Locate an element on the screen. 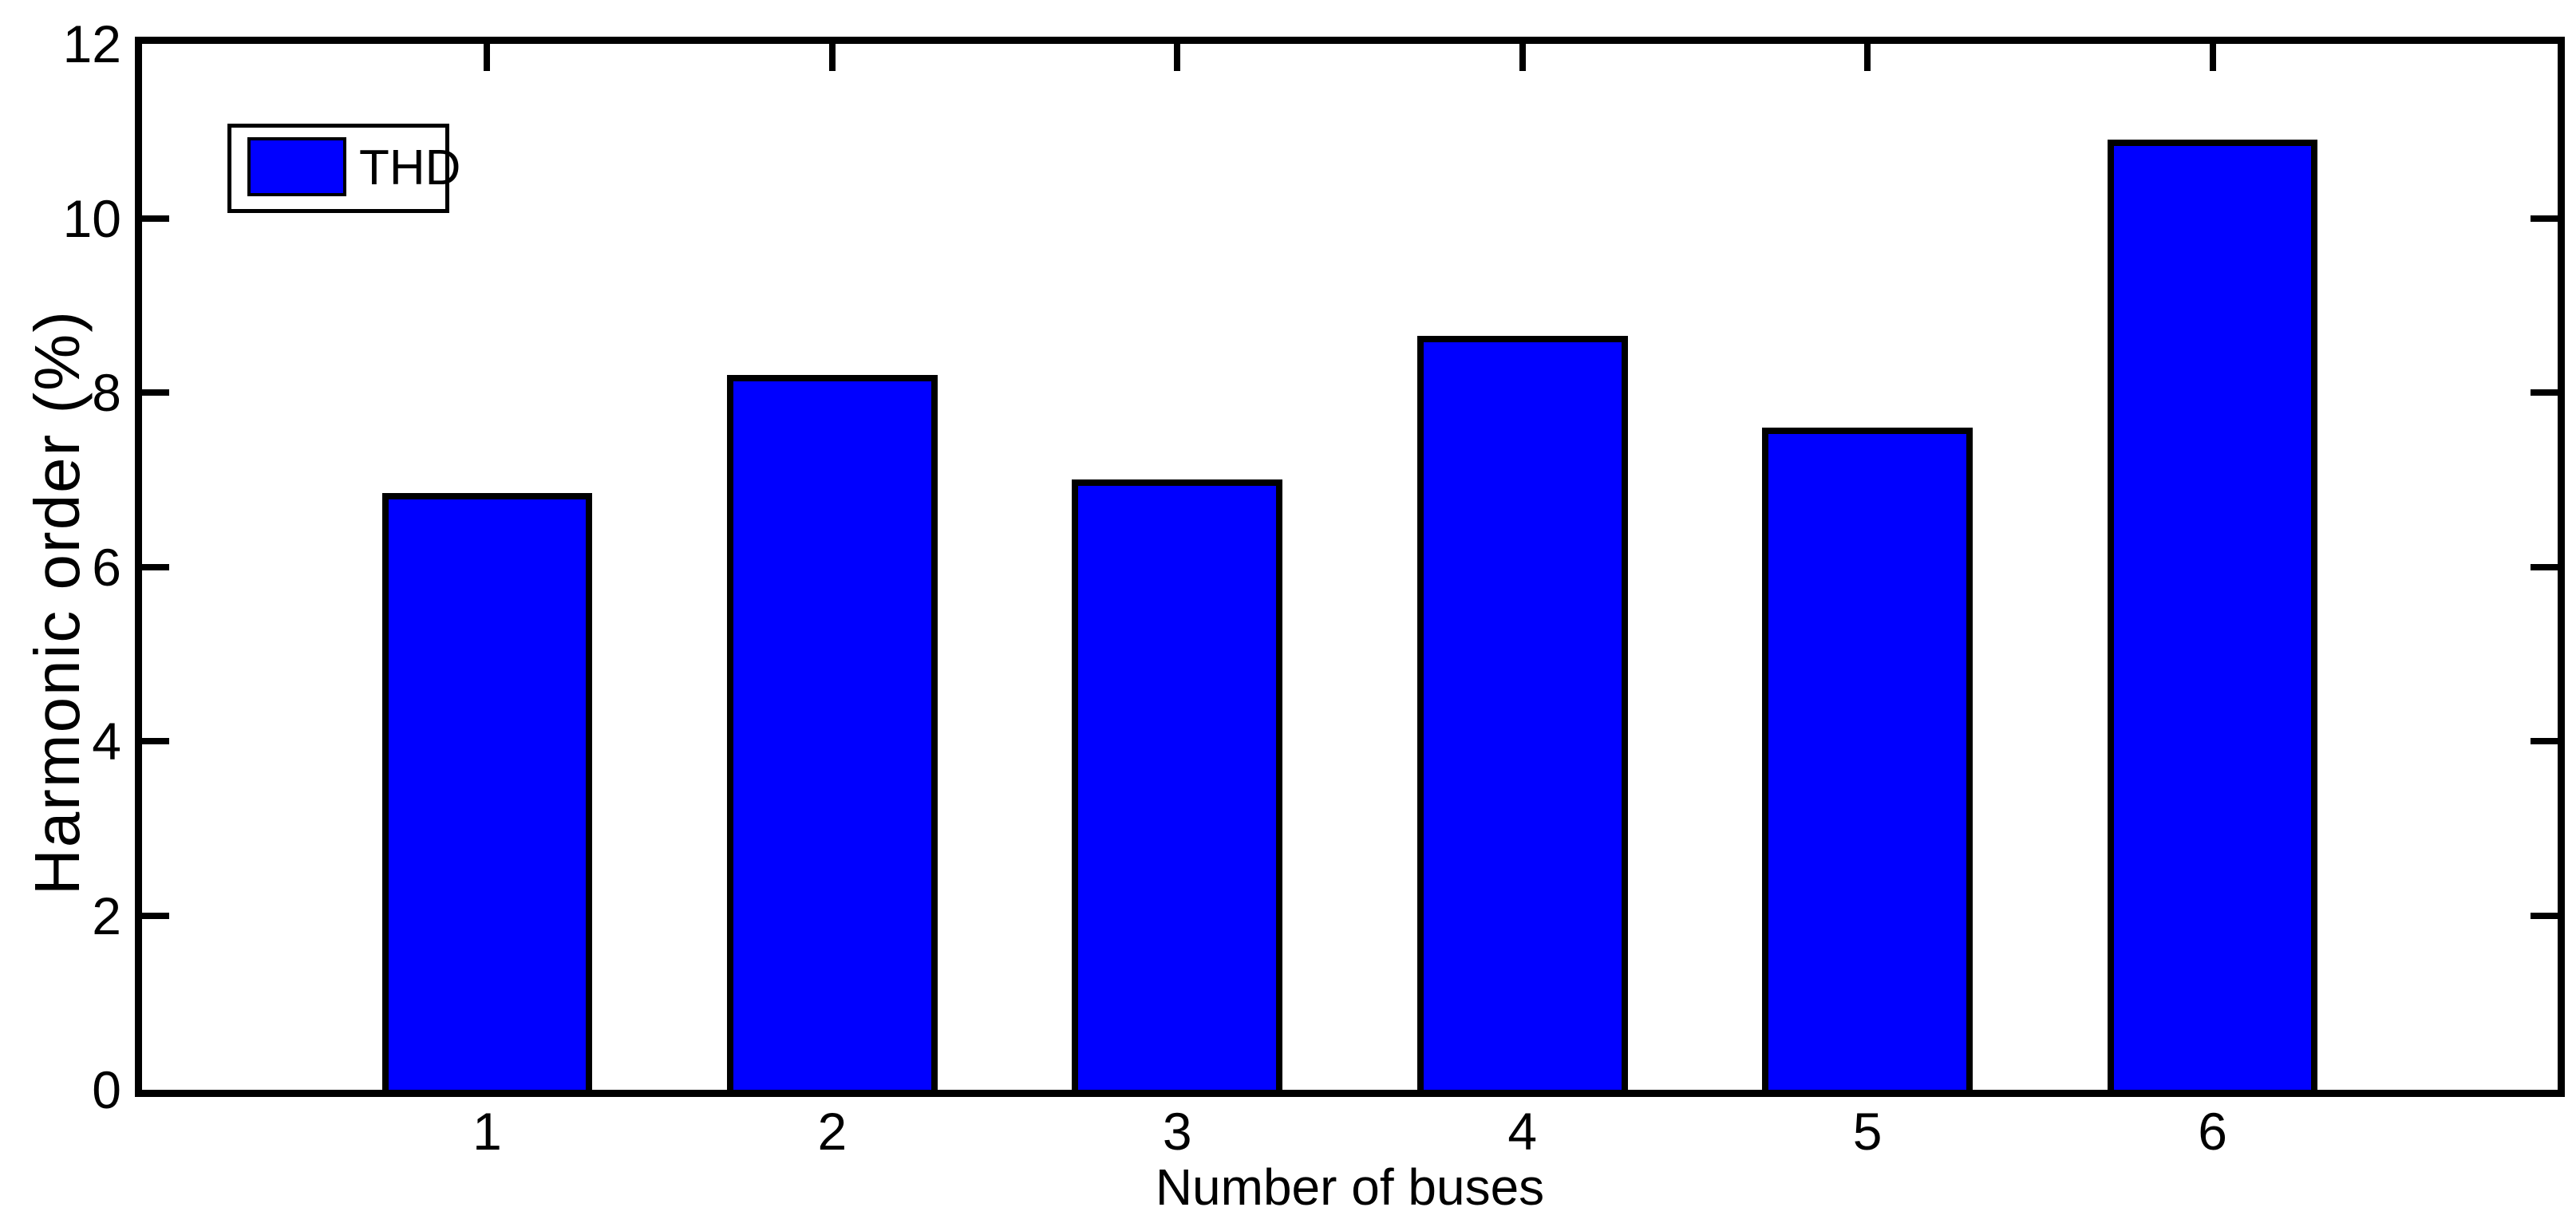 The width and height of the screenshot is (2576, 1227). x-tick-label-3: 3 is located at coordinates (1177, 1131).